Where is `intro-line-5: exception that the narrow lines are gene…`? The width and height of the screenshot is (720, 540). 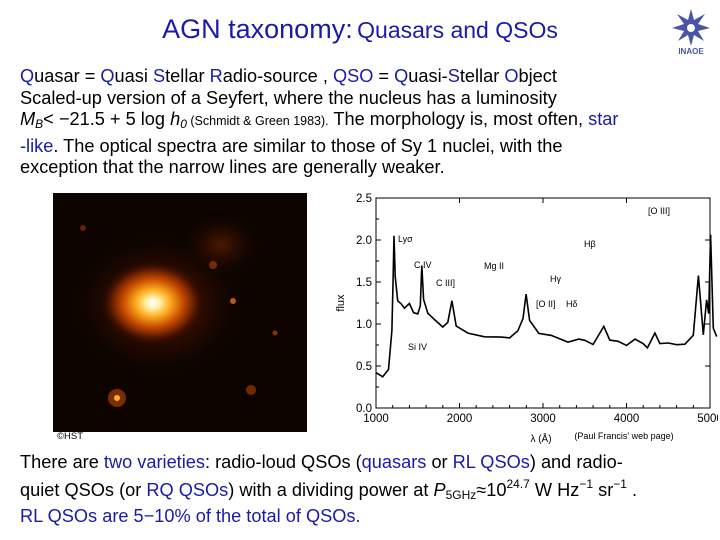
intro-line-5: exception that the narrow lines are gene… is located at coordinates (232, 167).